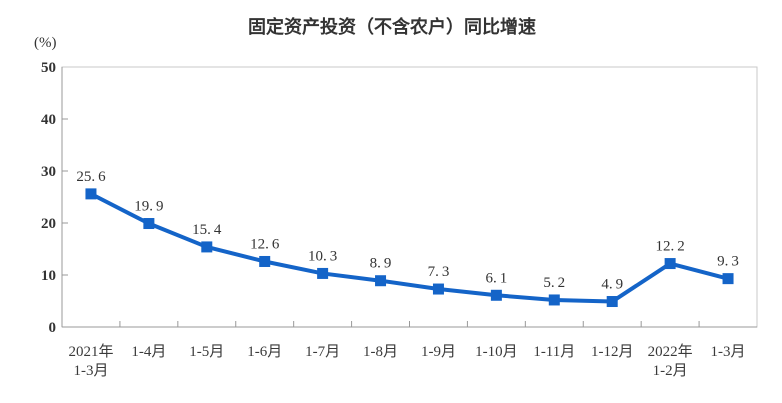 The width and height of the screenshot is (782, 403). I want to click on data-point-label: 5. 2, so click(554, 283).